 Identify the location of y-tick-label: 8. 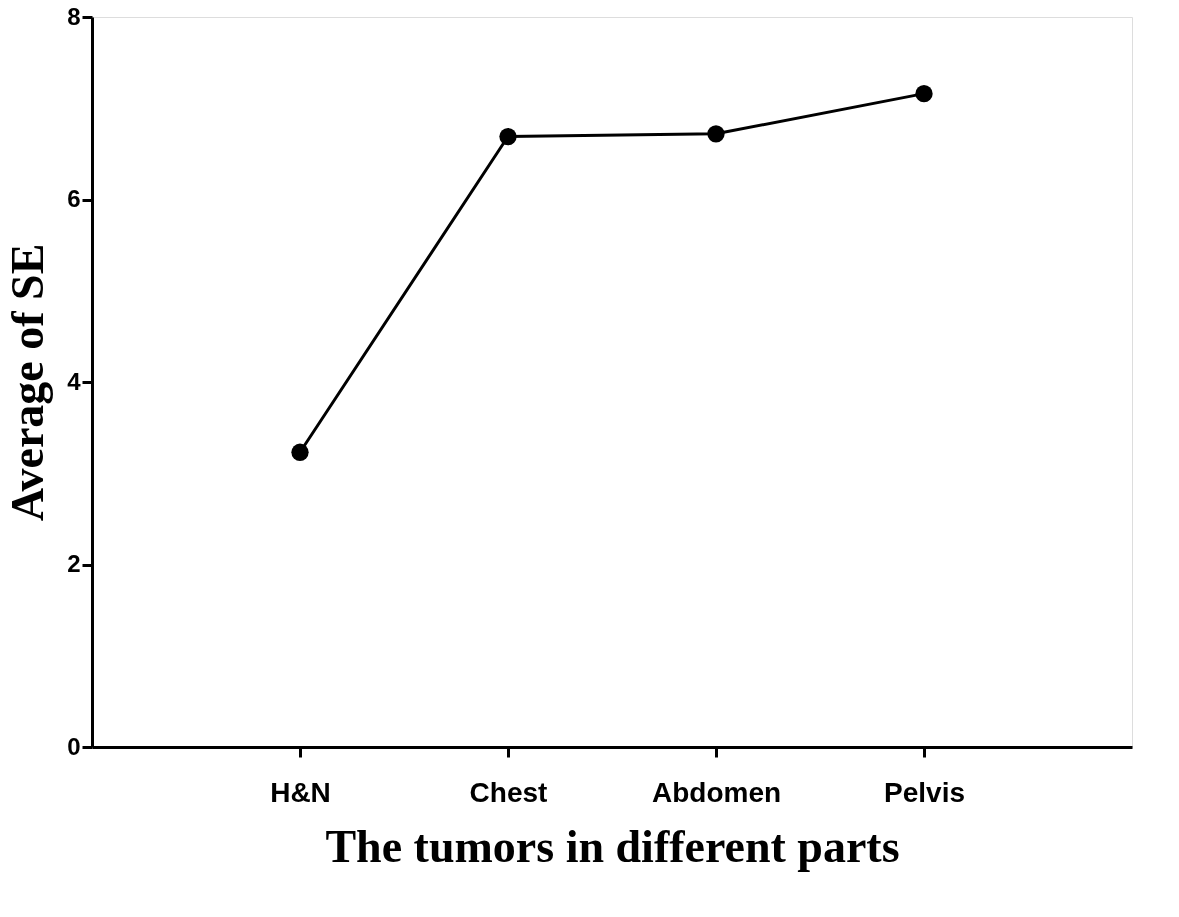
(74, 16).